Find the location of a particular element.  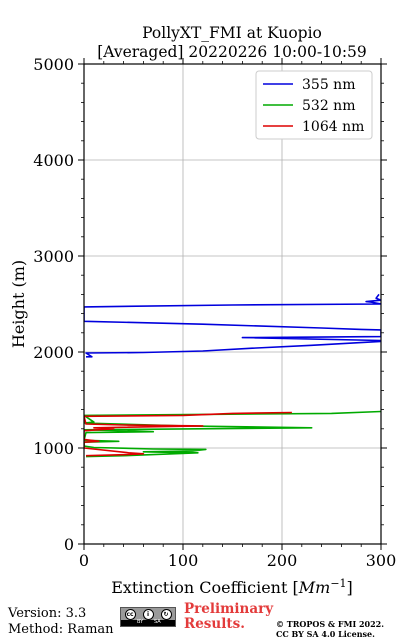

x-tick-label: 0 is located at coordinates (84, 560).